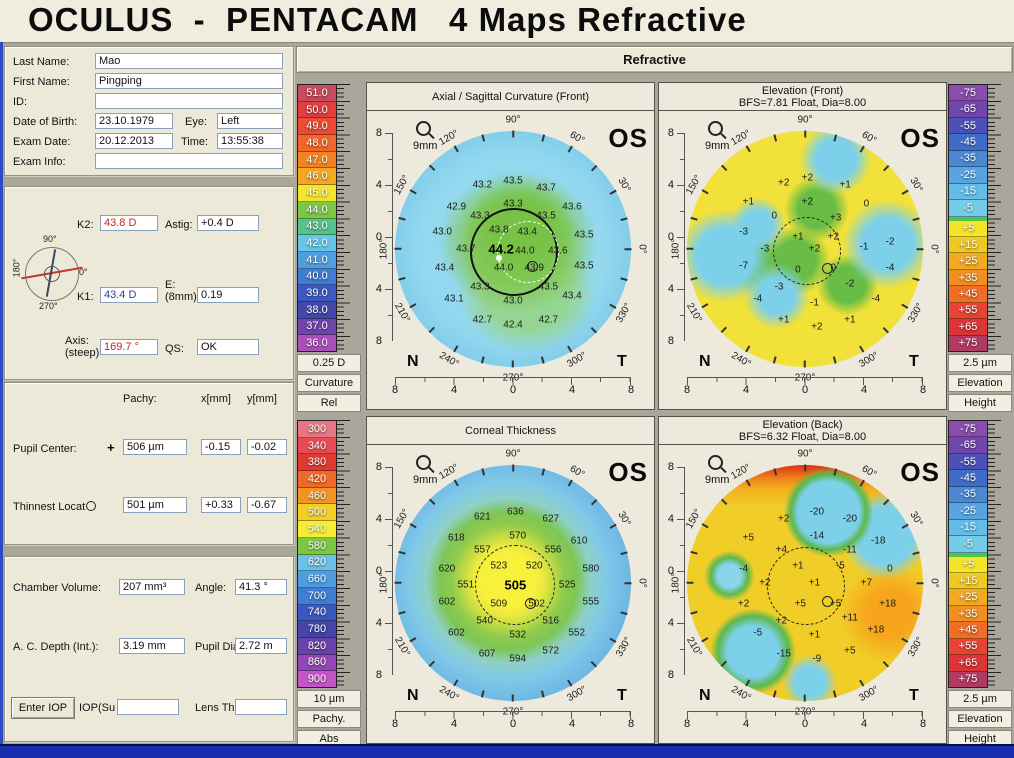  Describe the element at coordinates (329, 719) in the screenshot. I see `scale-quantity-label: Pachy.` at that location.